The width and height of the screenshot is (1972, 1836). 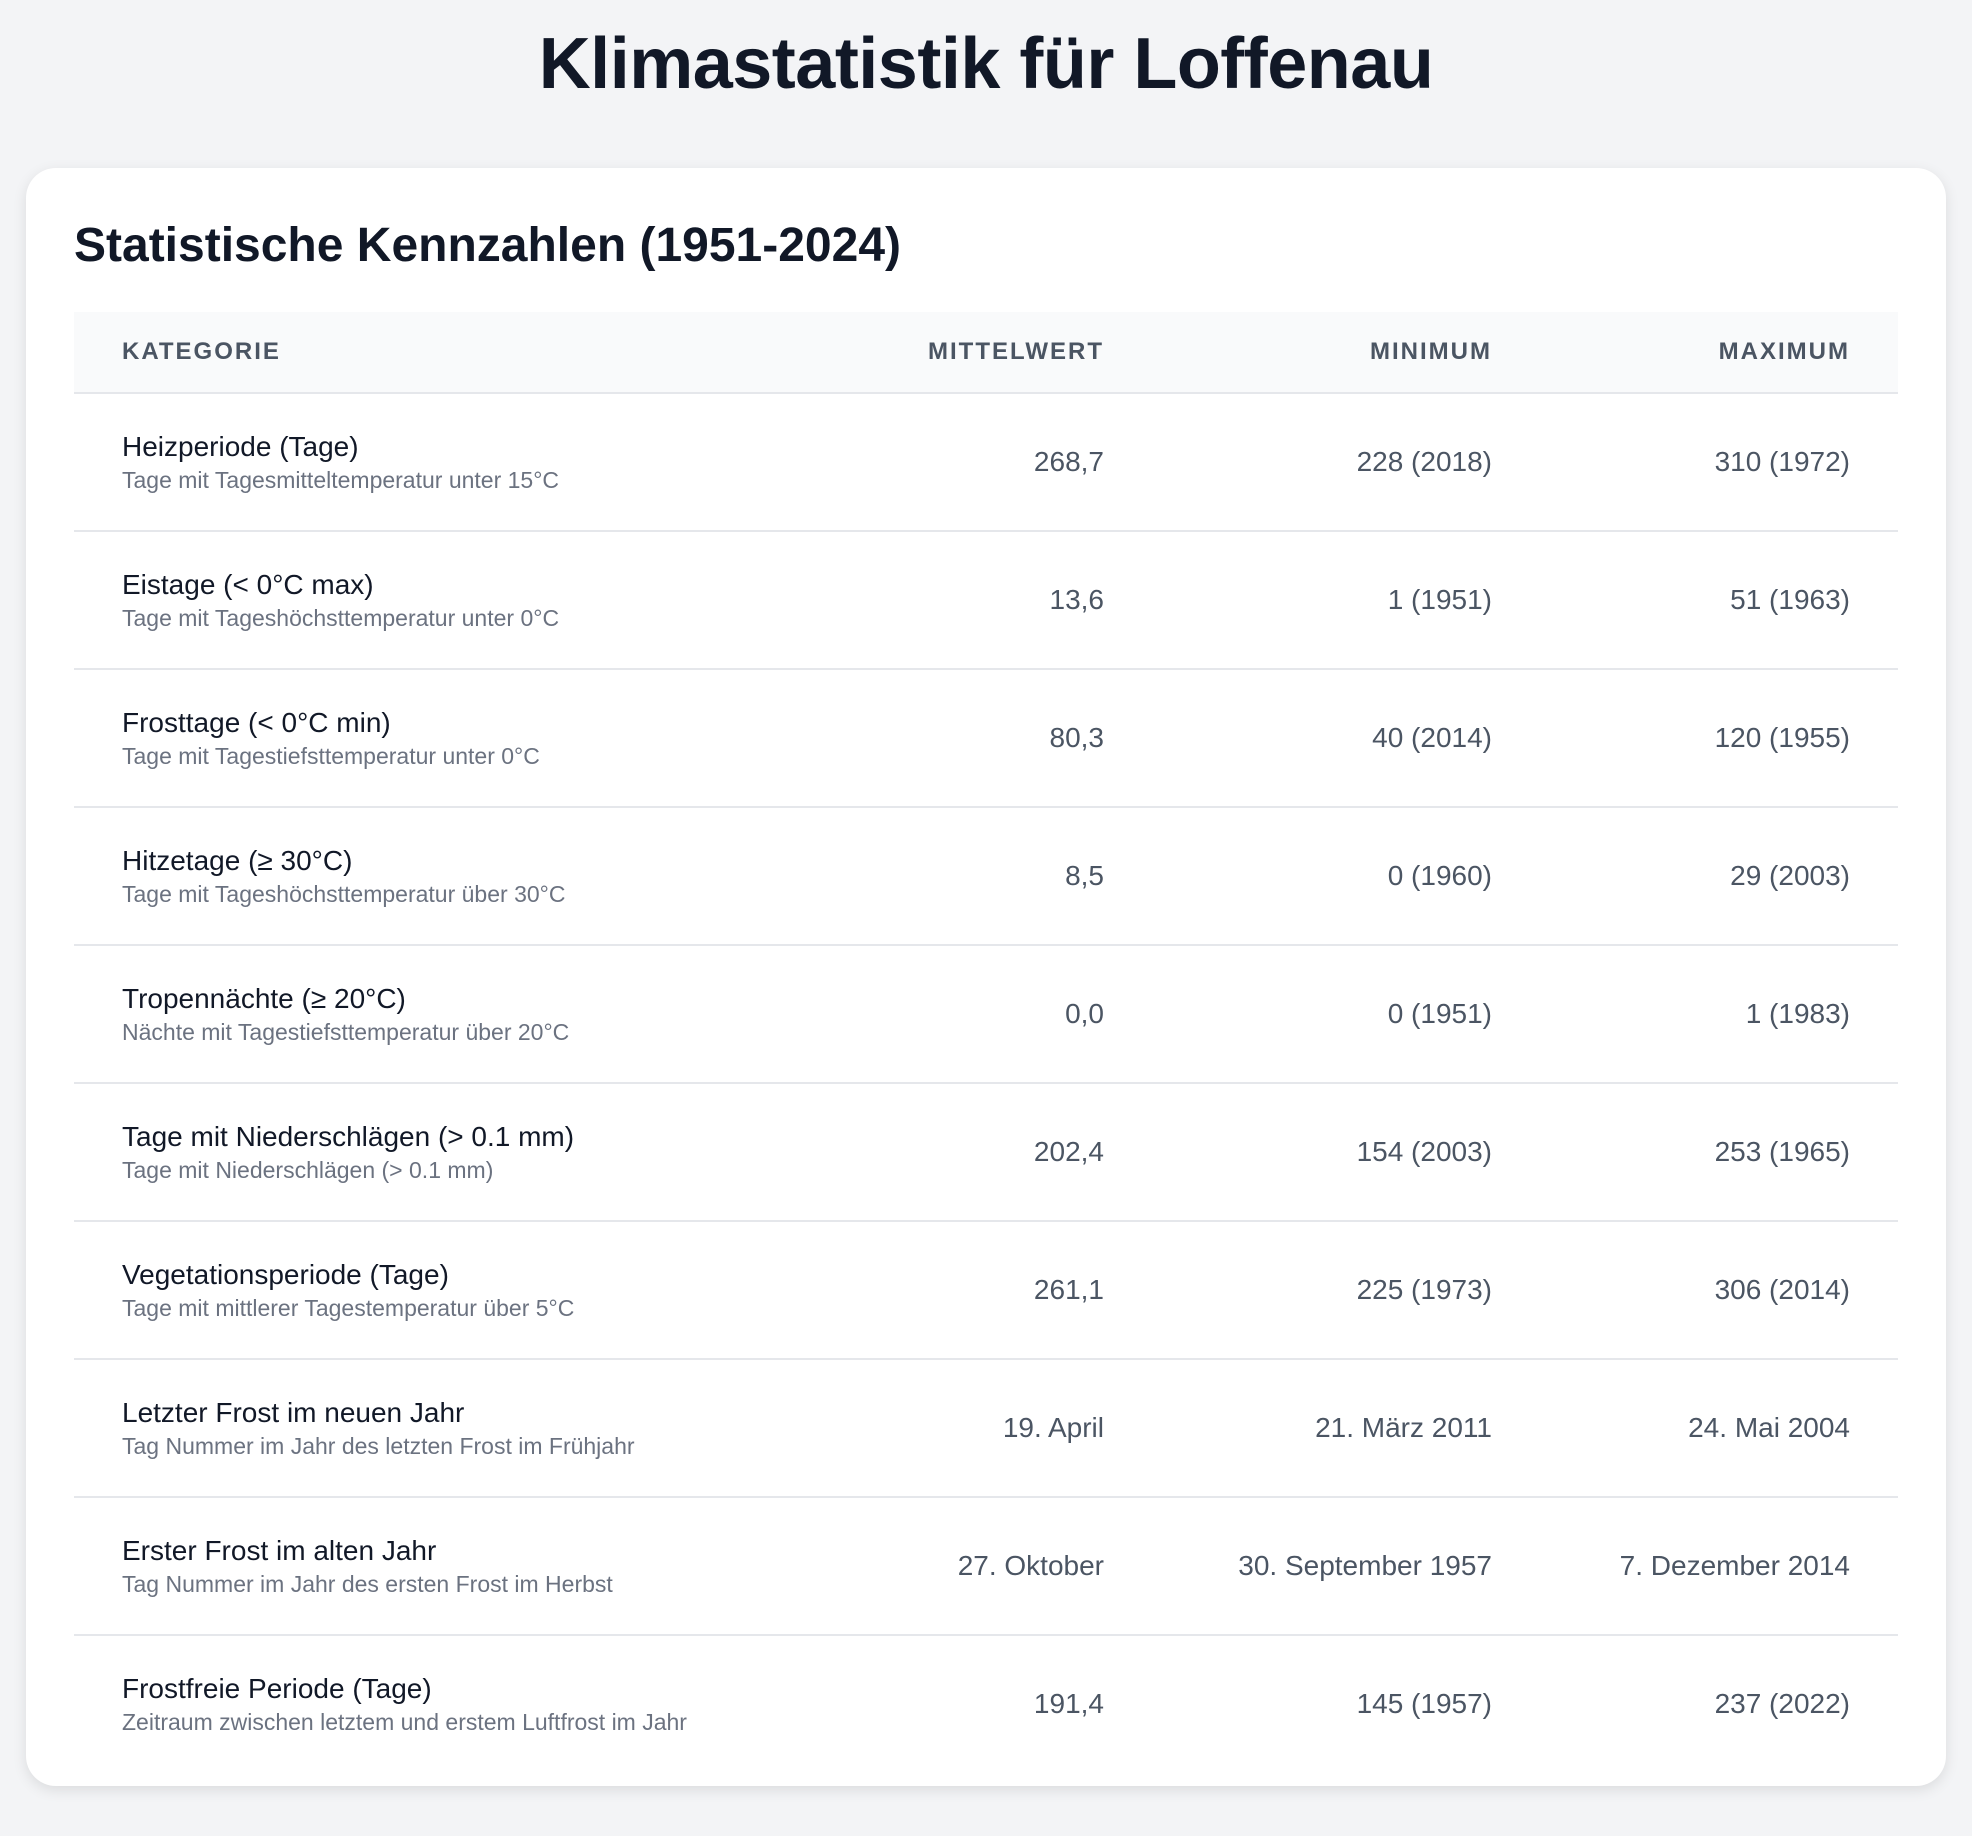 I want to click on max-value: 1 (1983), so click(x=1797, y=1013).